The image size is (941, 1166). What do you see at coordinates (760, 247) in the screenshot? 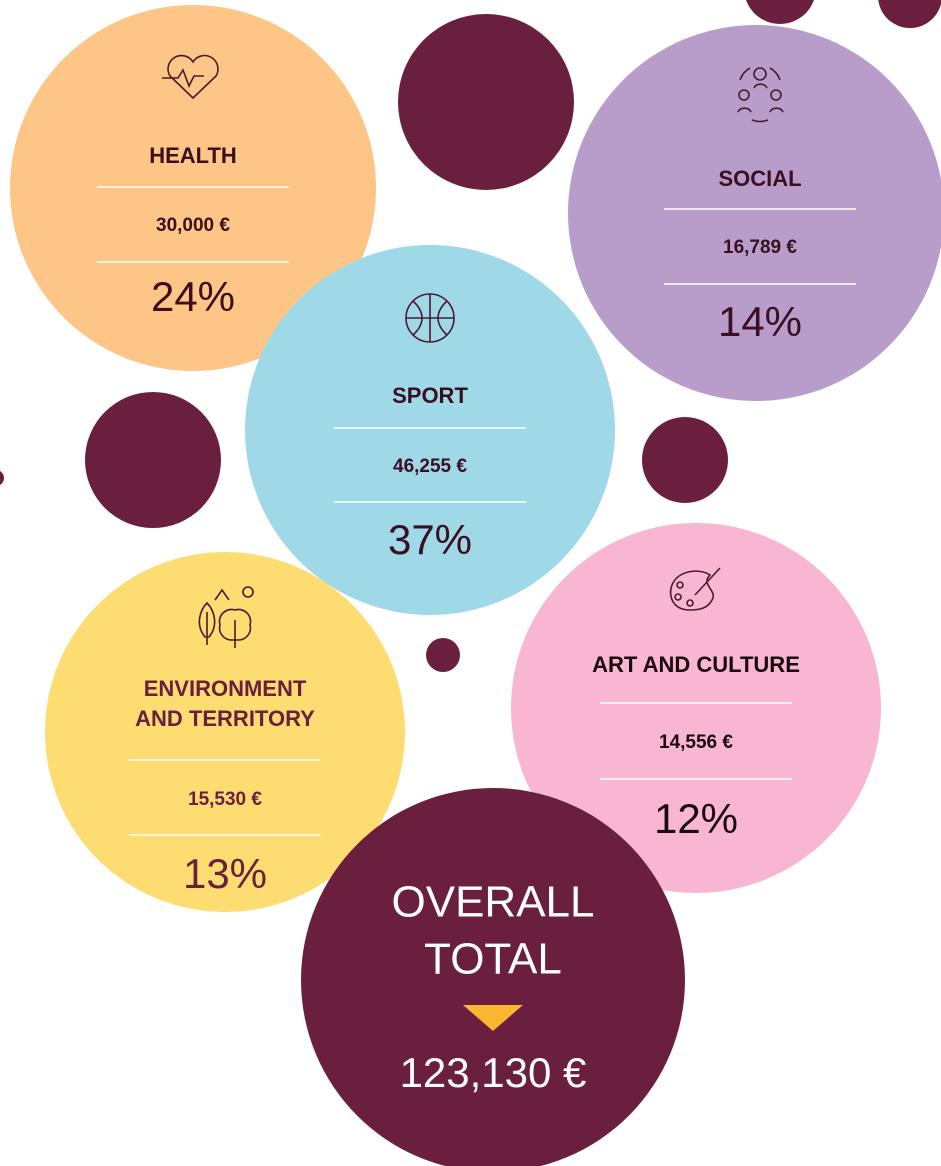
I see `amount: 16,789 €` at bounding box center [760, 247].